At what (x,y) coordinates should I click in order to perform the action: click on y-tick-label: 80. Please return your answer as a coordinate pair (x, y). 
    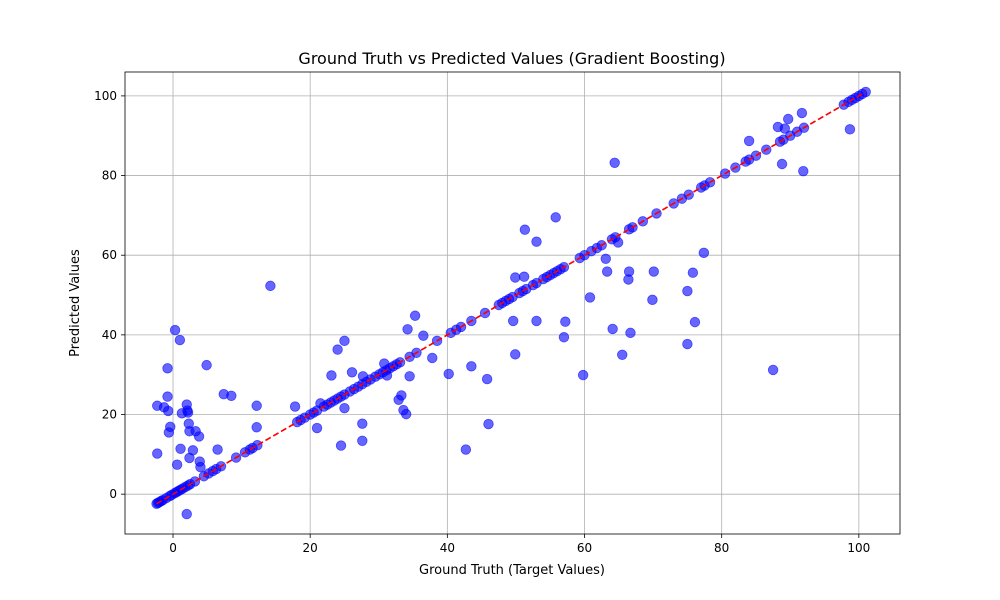
    Looking at the image, I should click on (109, 176).